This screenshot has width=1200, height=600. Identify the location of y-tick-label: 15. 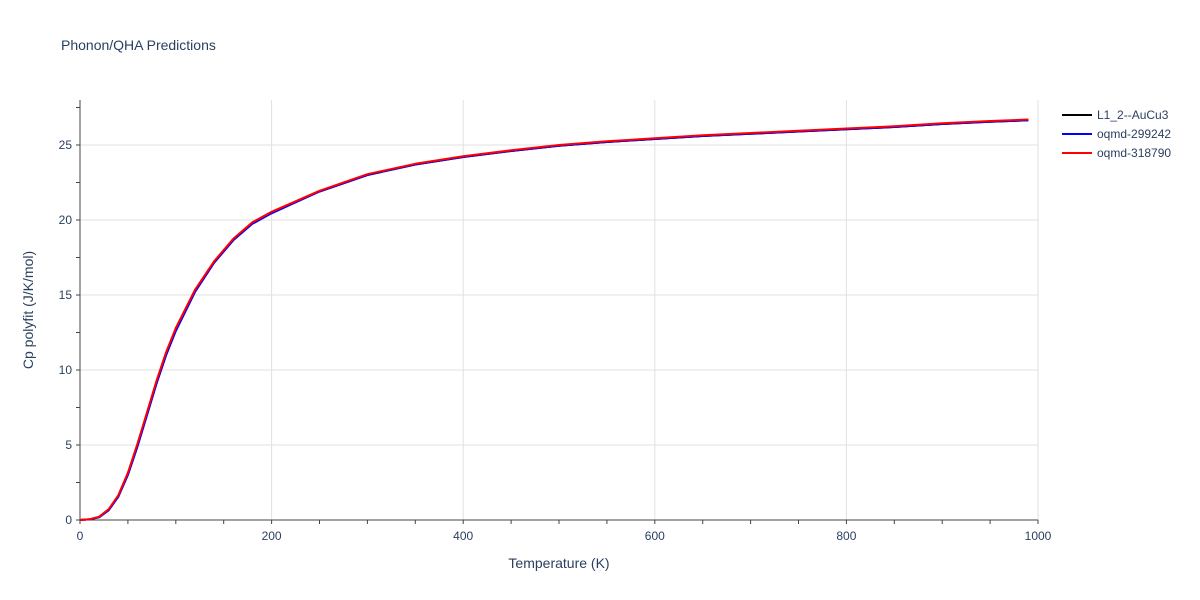
(66, 295).